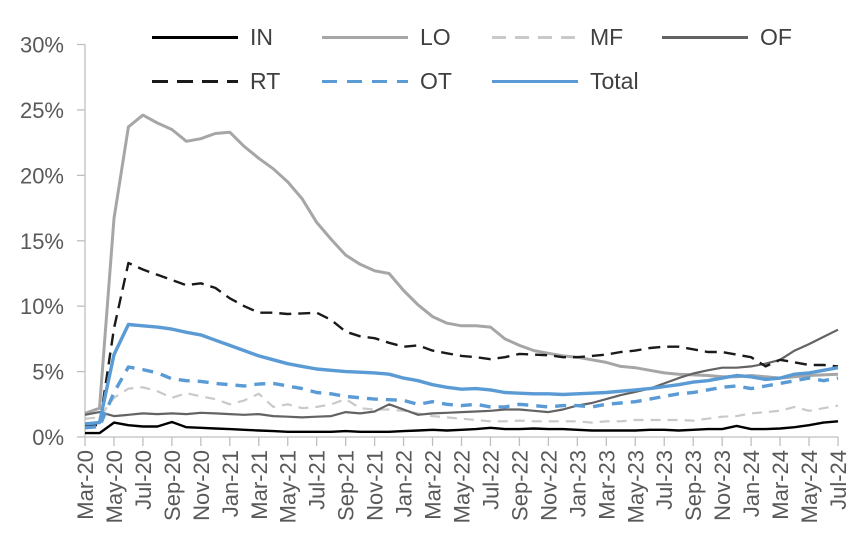  I want to click on series-line-in, so click(462, 427).